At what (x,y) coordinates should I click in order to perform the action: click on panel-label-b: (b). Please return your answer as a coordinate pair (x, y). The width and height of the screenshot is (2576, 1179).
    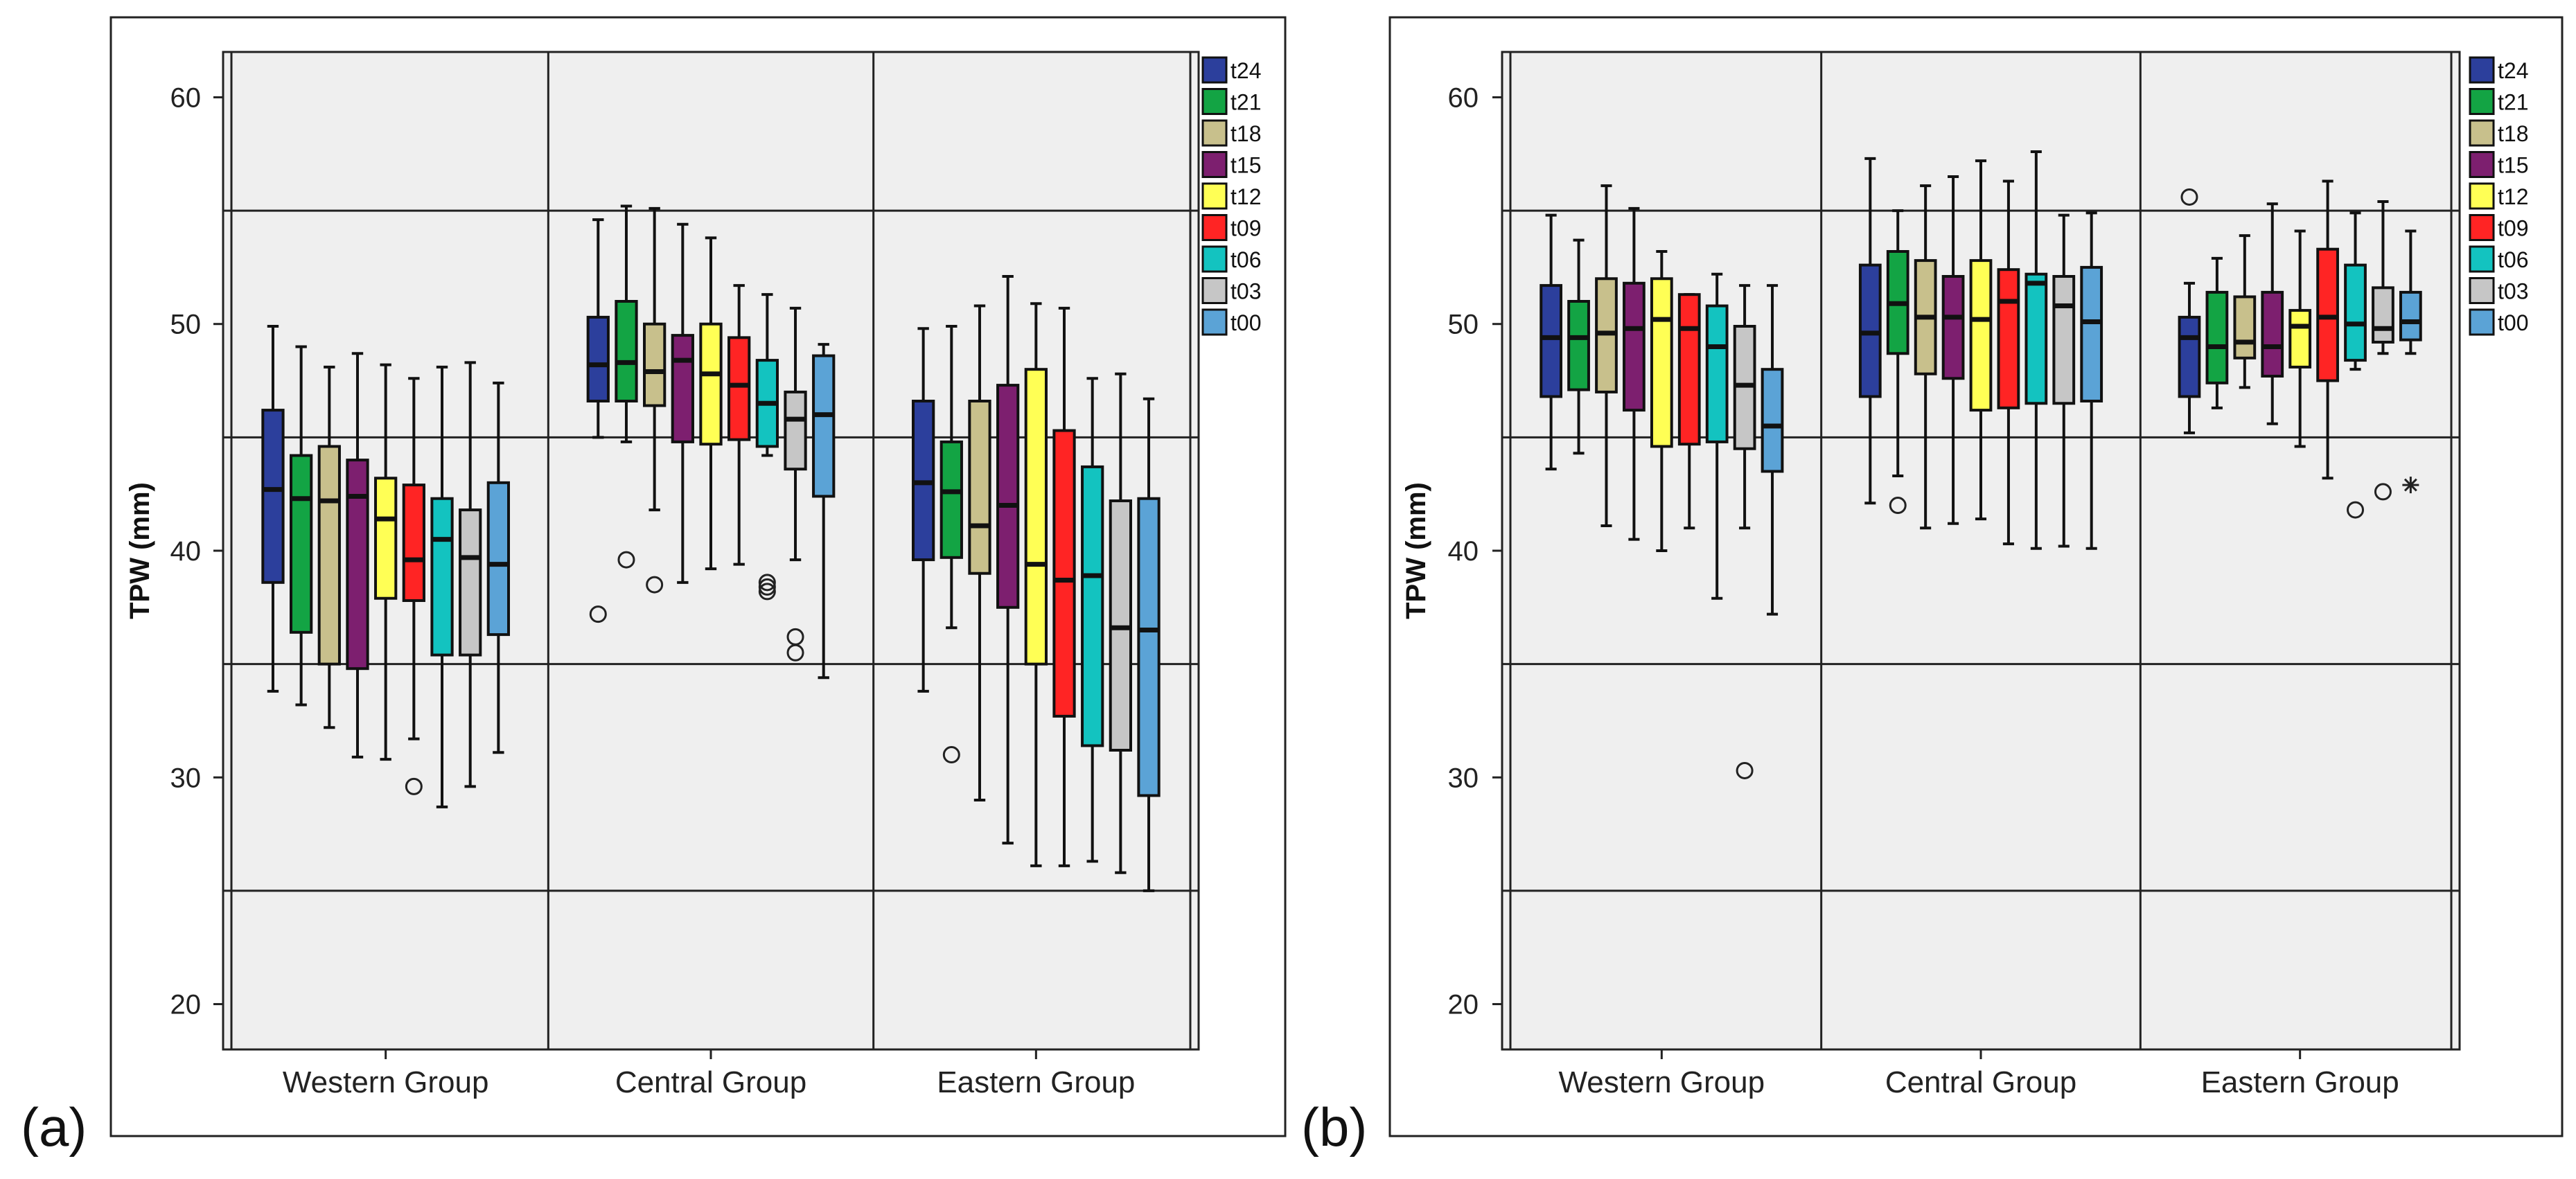
    Looking at the image, I should click on (1334, 1127).